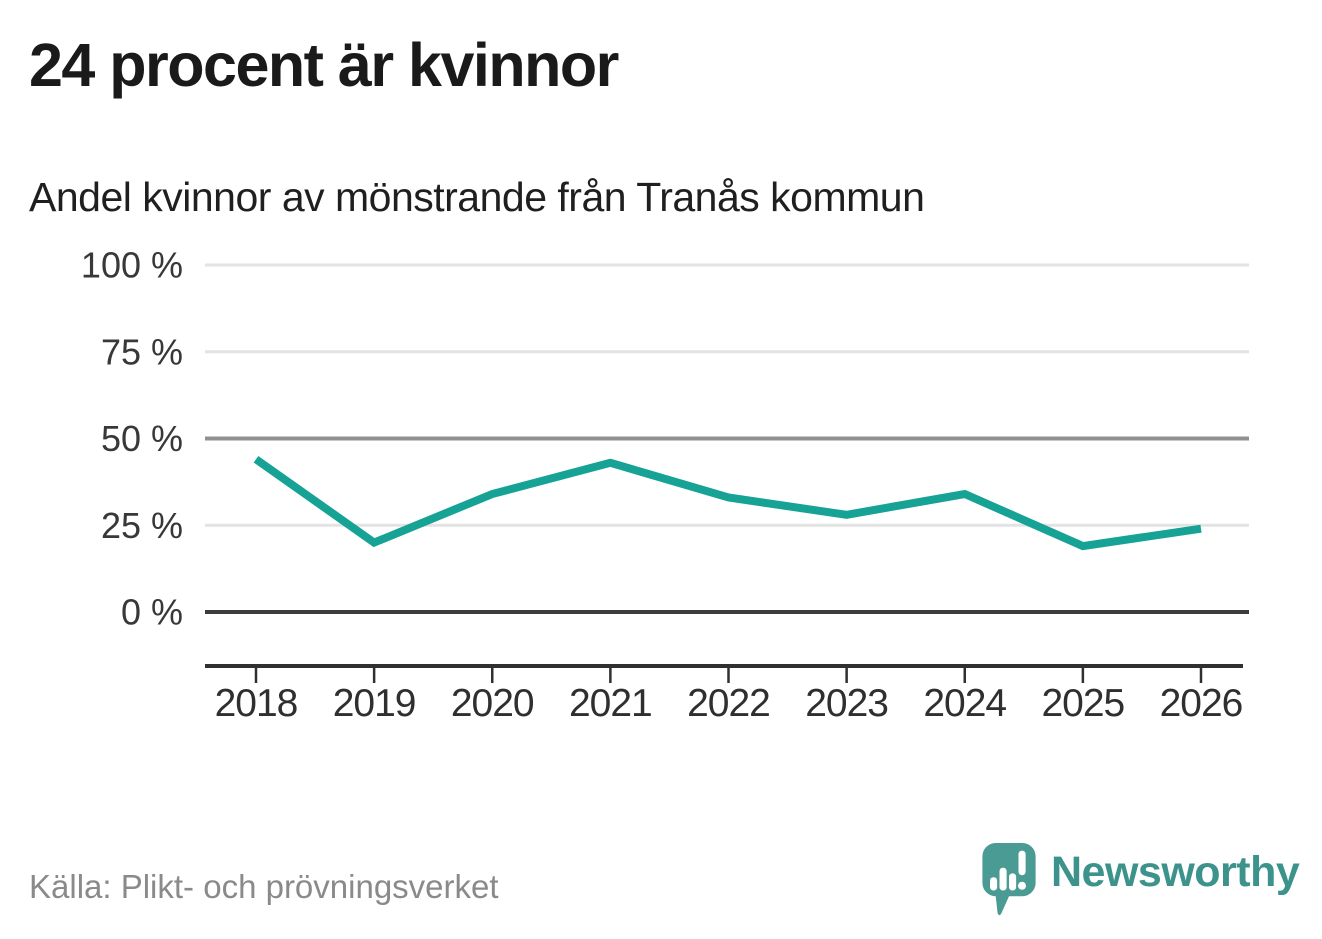  What do you see at coordinates (846, 703) in the screenshot?
I see `x-tick-label-2023: 2023` at bounding box center [846, 703].